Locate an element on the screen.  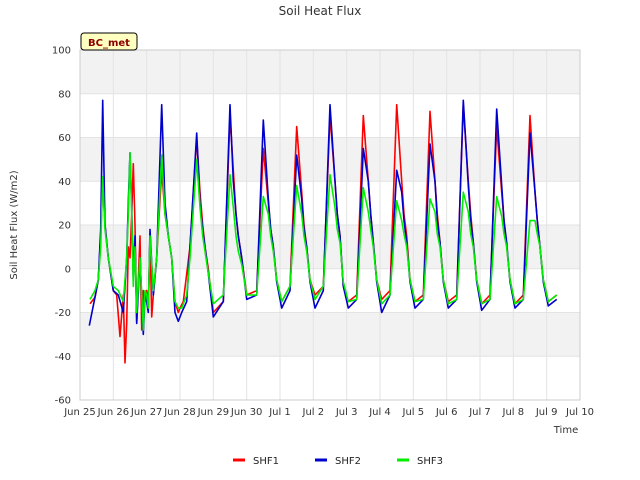
x-tick-label: Jun 30 is located at coordinates (246, 412).